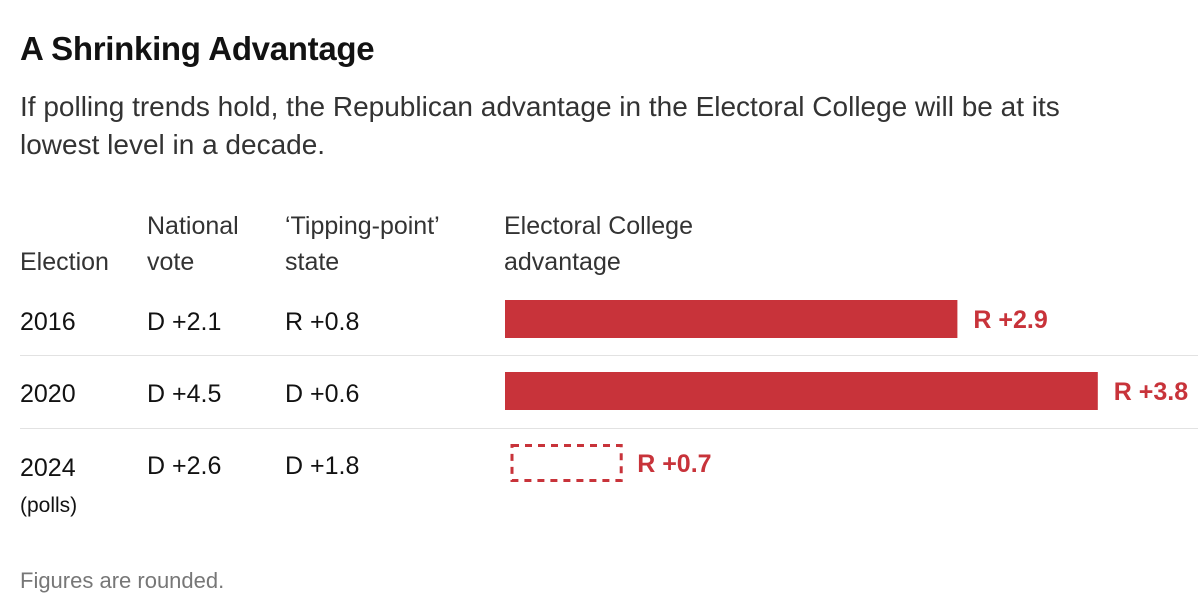 The height and width of the screenshot is (606, 1198). Describe the element at coordinates (193, 244) in the screenshot. I see `header-national-vote: National vote` at that location.